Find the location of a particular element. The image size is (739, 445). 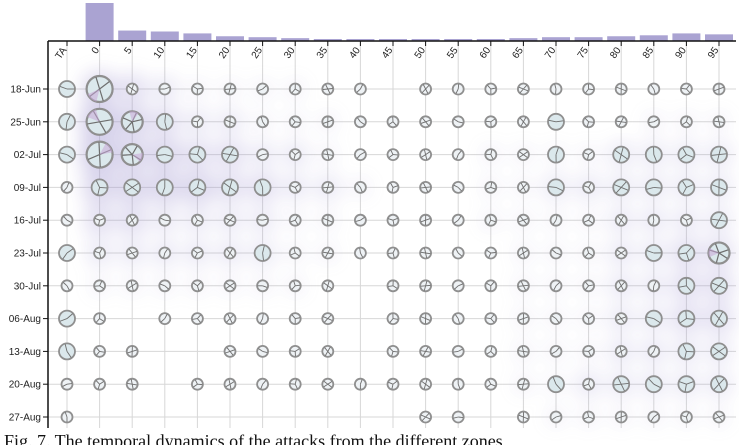

y-tick-label: 13-Aug is located at coordinates (25, 352).